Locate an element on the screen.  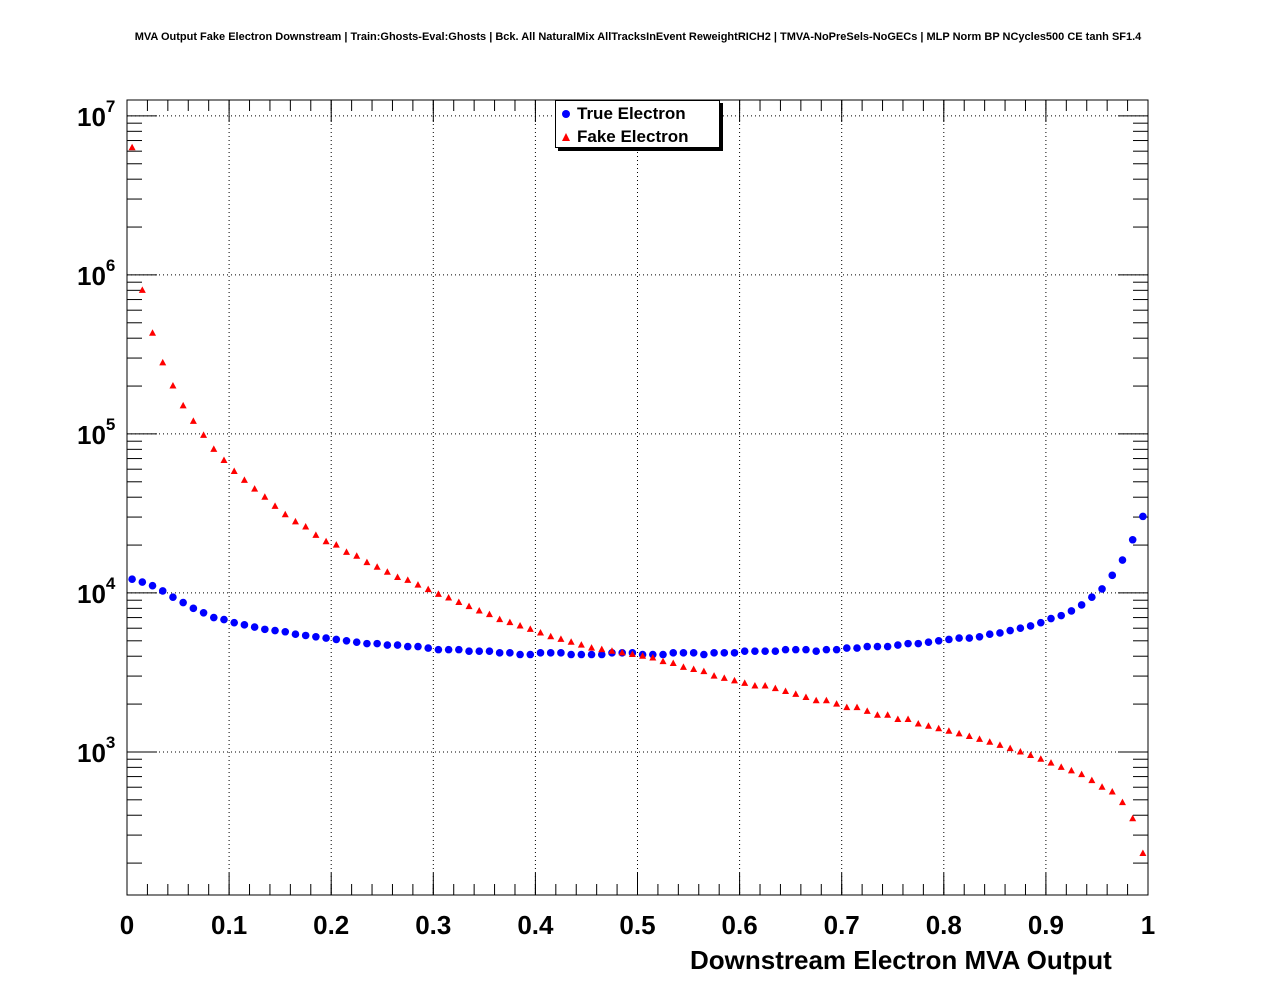
x-tick-label: 0.4 is located at coordinates (535, 925).